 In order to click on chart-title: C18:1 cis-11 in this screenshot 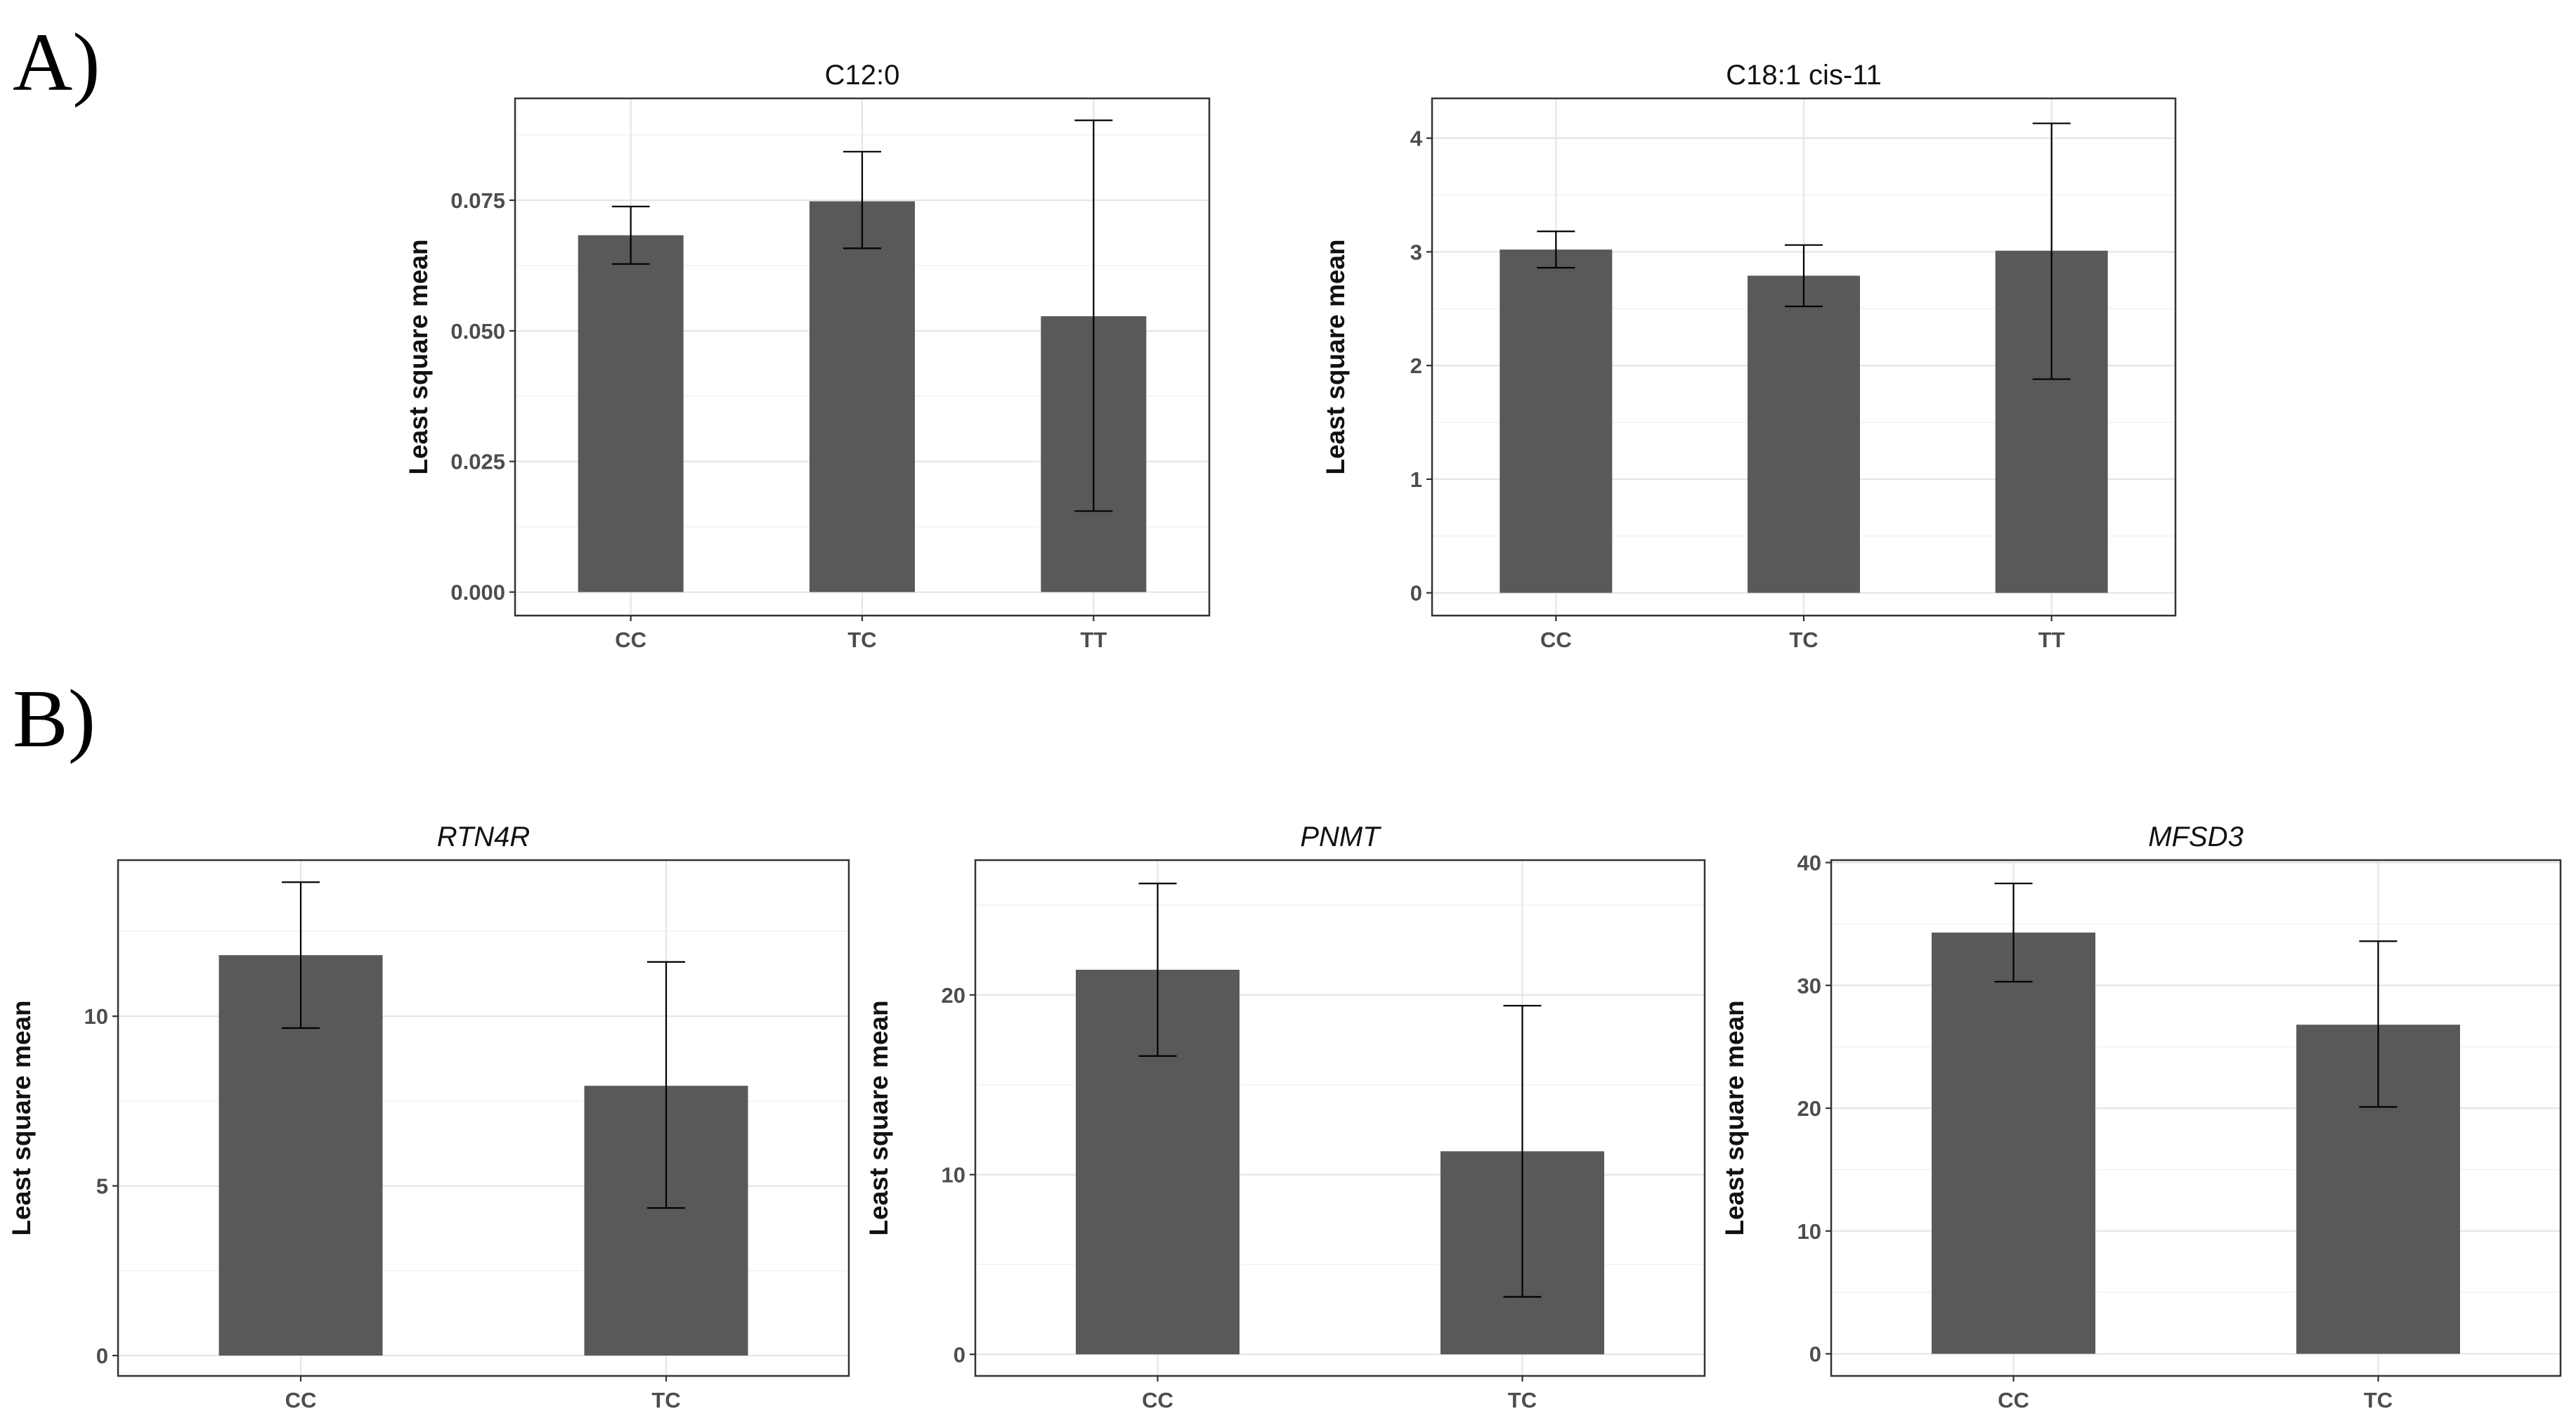, I will do `click(1804, 75)`.